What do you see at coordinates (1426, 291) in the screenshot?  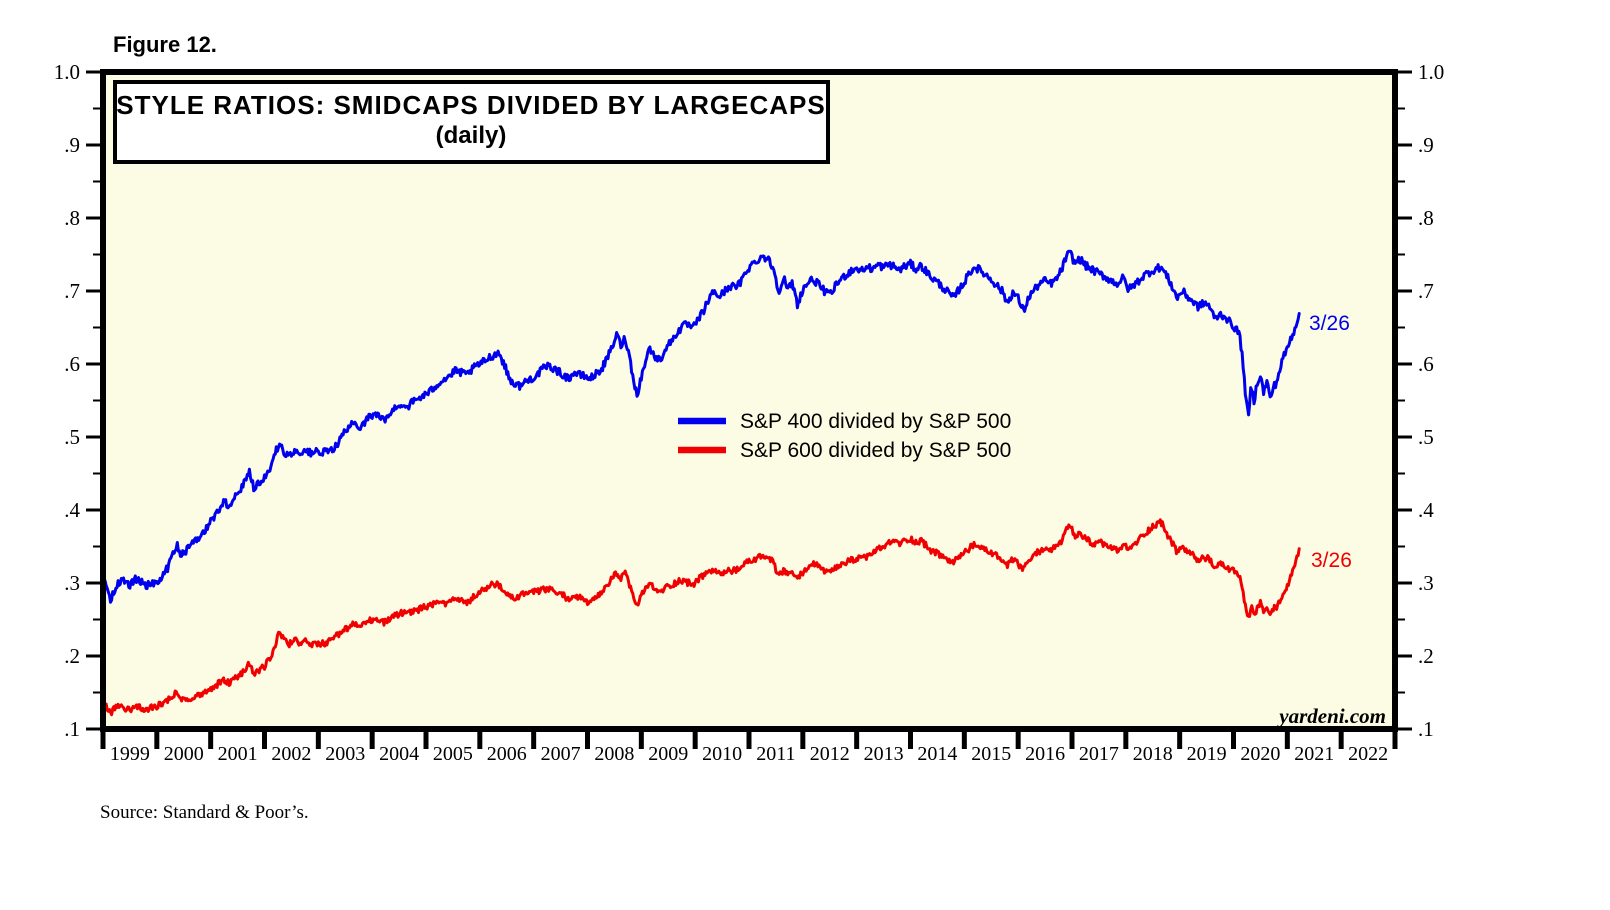 I see `y-tick-label-right: .7` at bounding box center [1426, 291].